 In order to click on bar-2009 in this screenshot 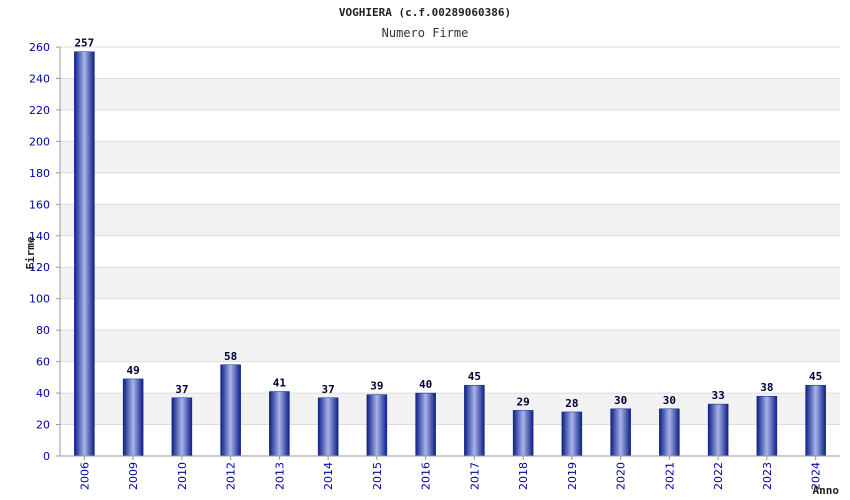, I will do `click(133, 417)`.